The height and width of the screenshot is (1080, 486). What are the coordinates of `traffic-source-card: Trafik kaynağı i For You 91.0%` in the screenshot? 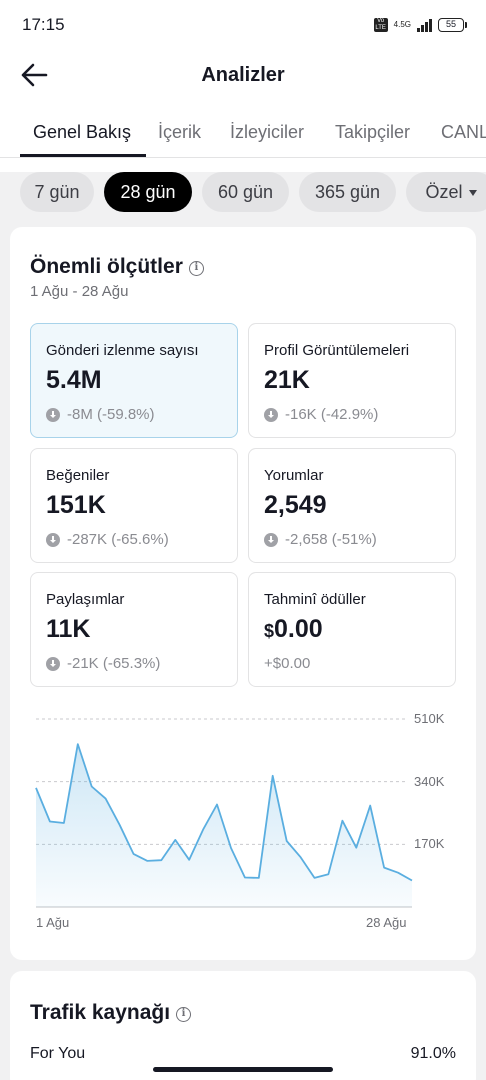 It's located at (243, 1025).